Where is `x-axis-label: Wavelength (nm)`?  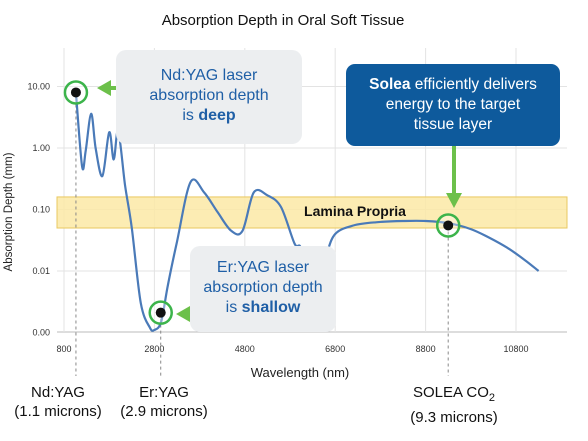
x-axis-label: Wavelength (nm) is located at coordinates (300, 372).